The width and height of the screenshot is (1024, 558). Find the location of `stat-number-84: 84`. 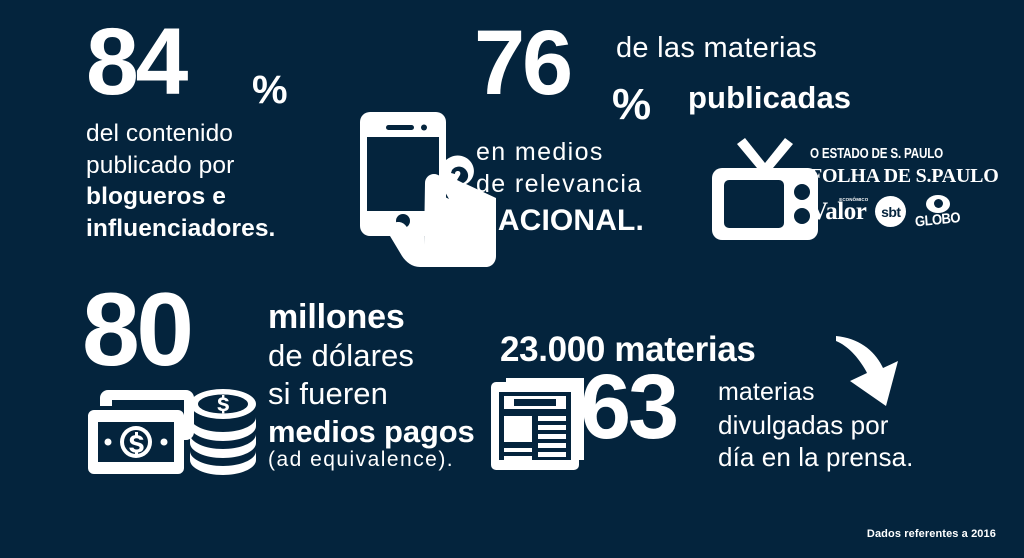

stat-number-84: 84 is located at coordinates (137, 62).